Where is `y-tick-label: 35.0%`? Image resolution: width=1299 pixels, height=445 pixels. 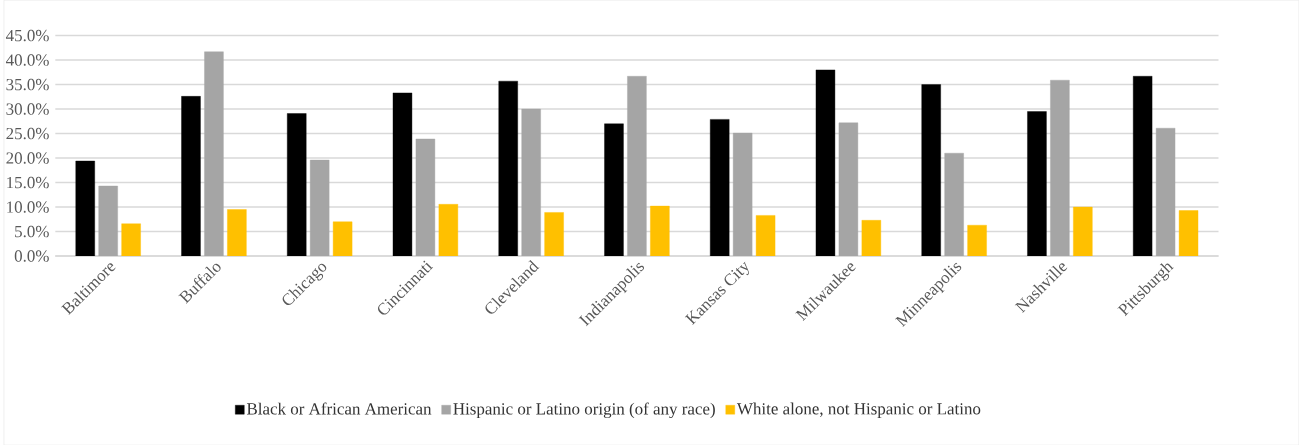 y-tick-label: 35.0% is located at coordinates (27, 84).